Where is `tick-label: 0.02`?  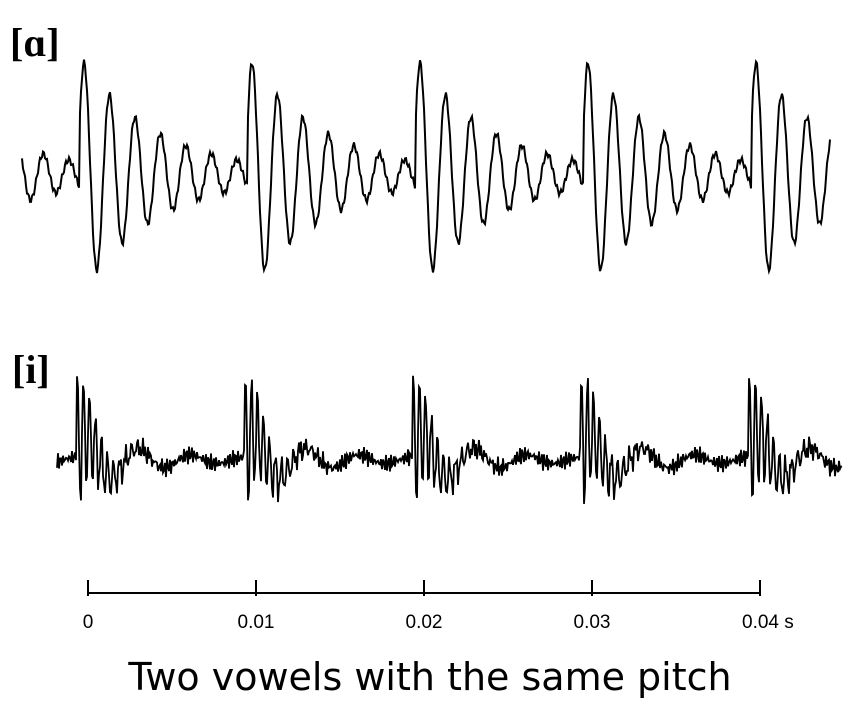
tick-label: 0.02 is located at coordinates (424, 622).